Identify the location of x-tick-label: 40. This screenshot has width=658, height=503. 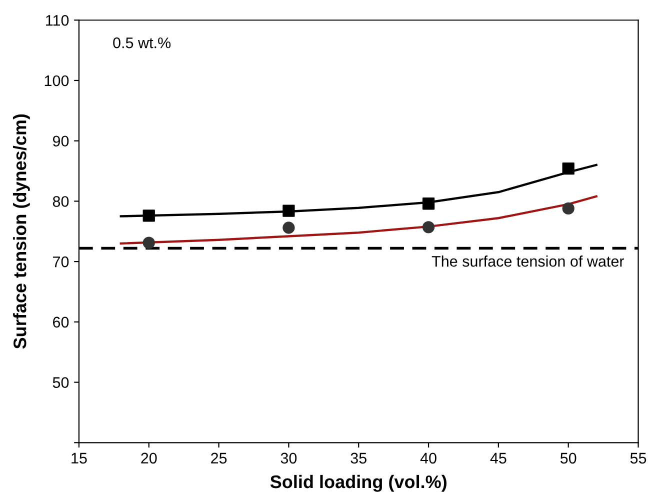
(428, 458).